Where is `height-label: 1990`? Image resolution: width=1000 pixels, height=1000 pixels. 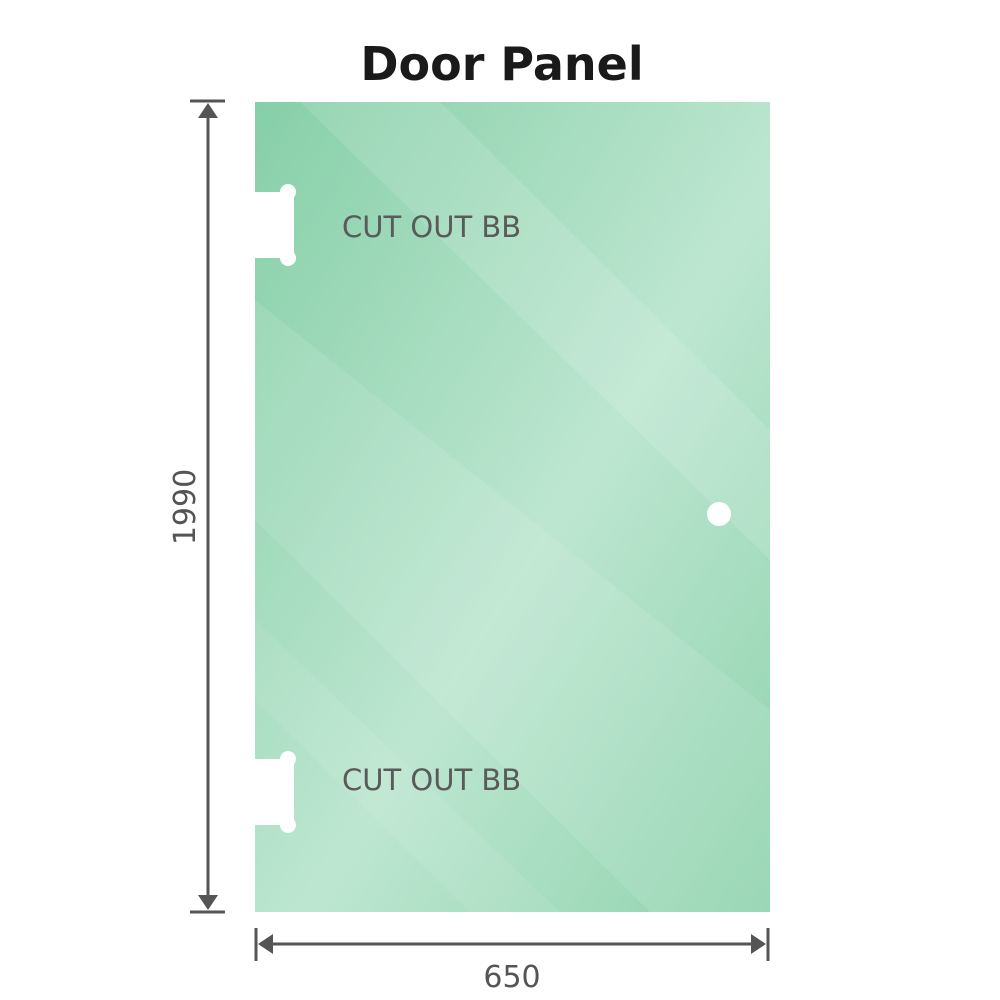 height-label: 1990 is located at coordinates (185, 507).